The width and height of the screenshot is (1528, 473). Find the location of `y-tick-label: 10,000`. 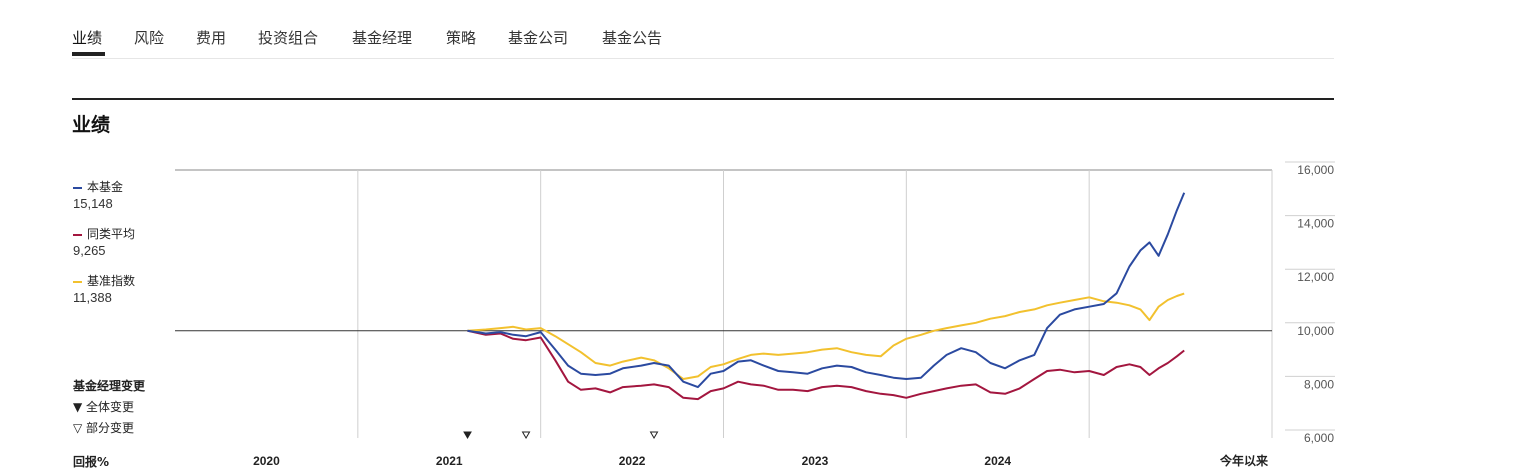

y-tick-label: 10,000 is located at coordinates (1315, 331).